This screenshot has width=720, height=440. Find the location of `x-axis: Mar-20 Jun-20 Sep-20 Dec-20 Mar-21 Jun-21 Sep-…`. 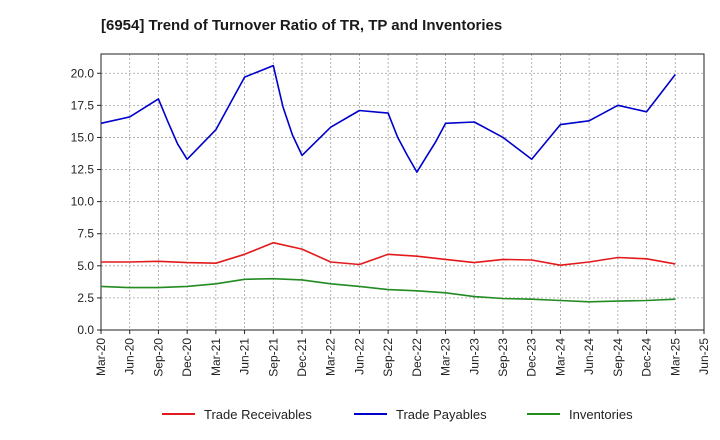

x-axis: Mar-20 Jun-20 Sep-20 Dec-20 Mar-21 Jun-21 Sep-… is located at coordinates (402, 353).